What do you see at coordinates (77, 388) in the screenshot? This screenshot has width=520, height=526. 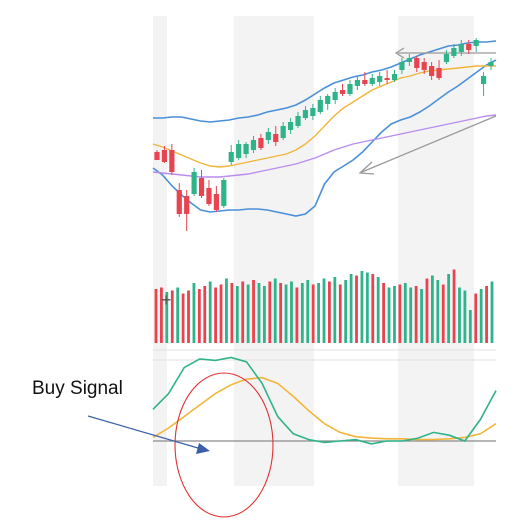 I see `buy-signal-label: Buy Signal` at bounding box center [77, 388].